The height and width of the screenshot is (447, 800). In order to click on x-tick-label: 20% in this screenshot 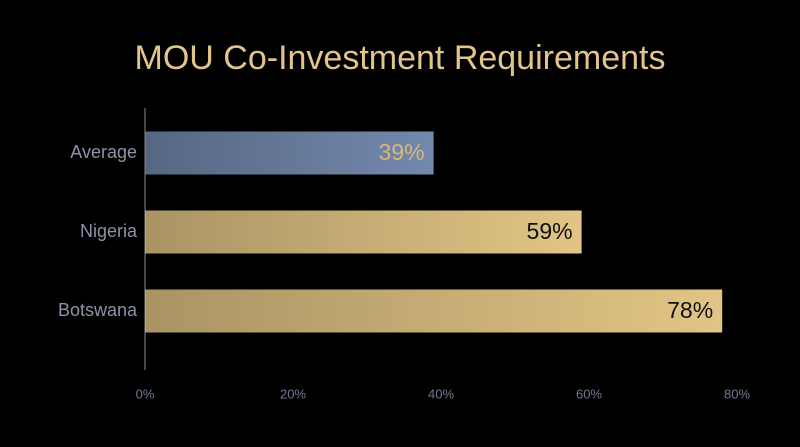, I will do `click(293, 393)`.